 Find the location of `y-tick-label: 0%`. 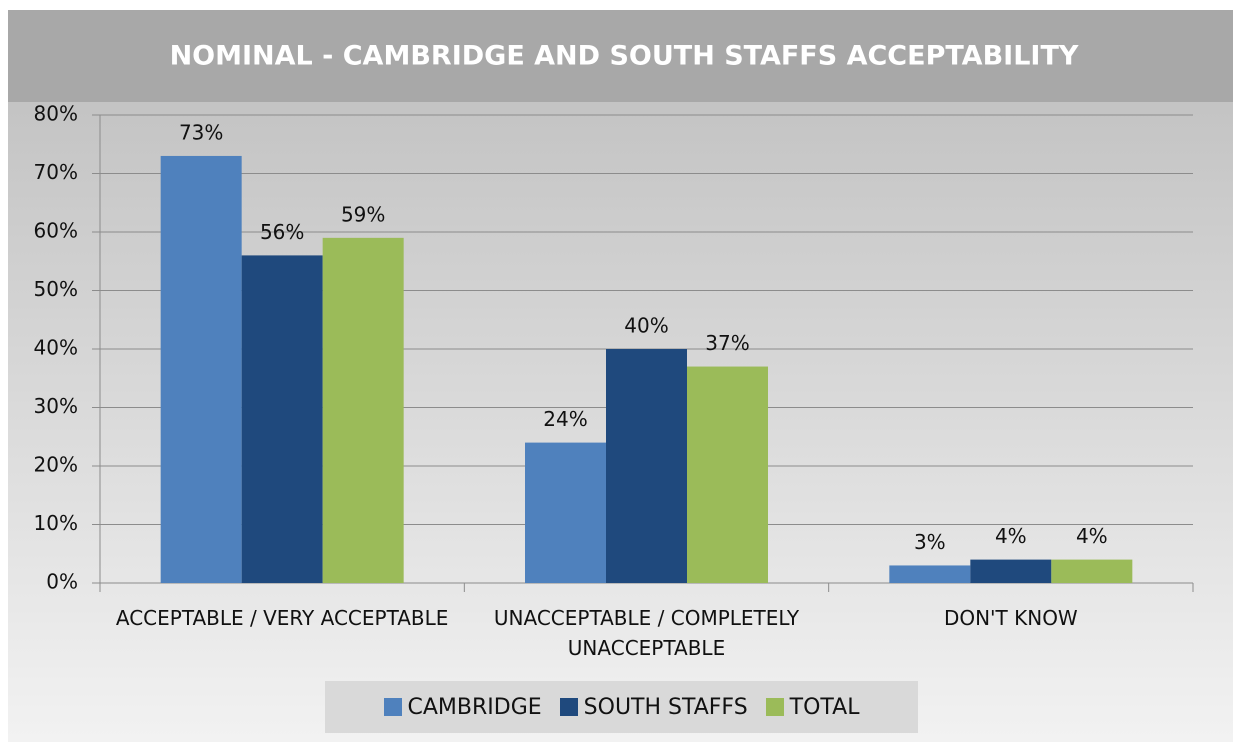

y-tick-label: 0% is located at coordinates (62, 582).